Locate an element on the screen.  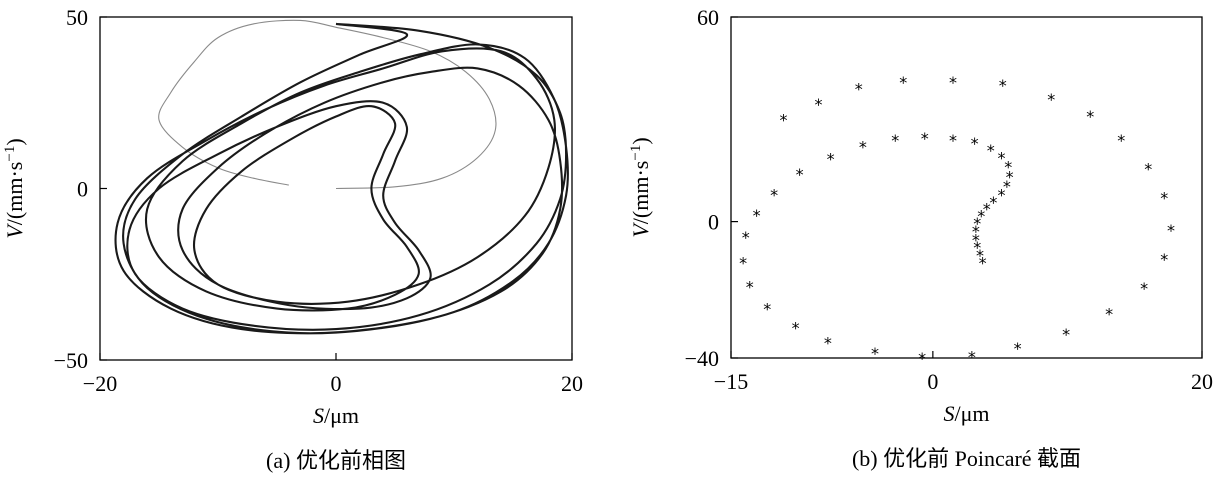
x-tick-label: −20 is located at coordinates (100, 383).